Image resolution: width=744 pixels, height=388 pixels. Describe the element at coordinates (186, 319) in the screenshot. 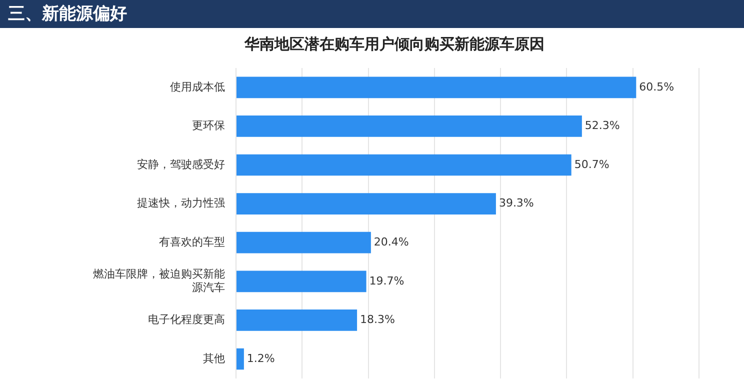

I see `y-tick-label: 电子化程度更高` at that location.